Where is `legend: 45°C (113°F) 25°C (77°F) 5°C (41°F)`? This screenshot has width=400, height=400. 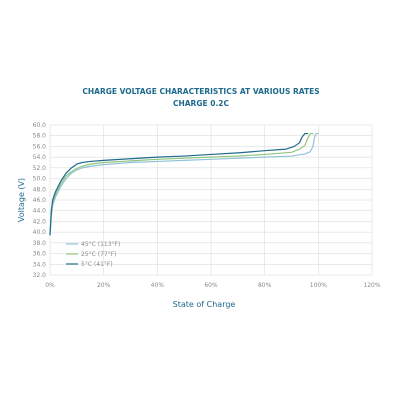
legend: 45°C (113°F) 25°C (77°F) 5°C (41°F) is located at coordinates (93, 254).